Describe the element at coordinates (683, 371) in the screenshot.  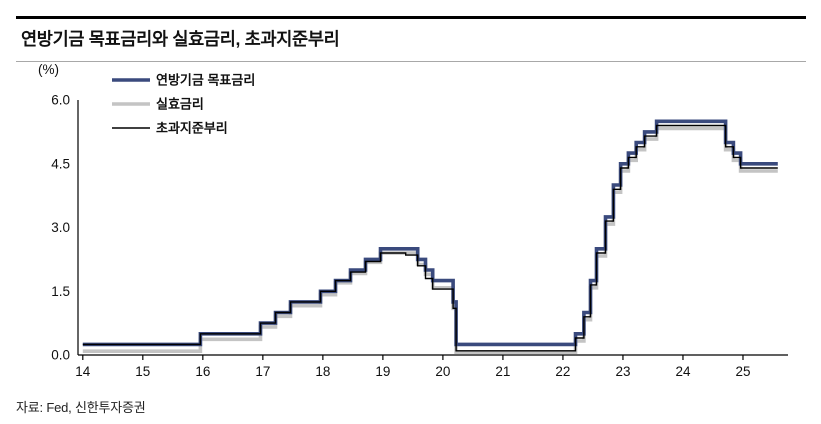
I see `x-tick-label: 24` at that location.